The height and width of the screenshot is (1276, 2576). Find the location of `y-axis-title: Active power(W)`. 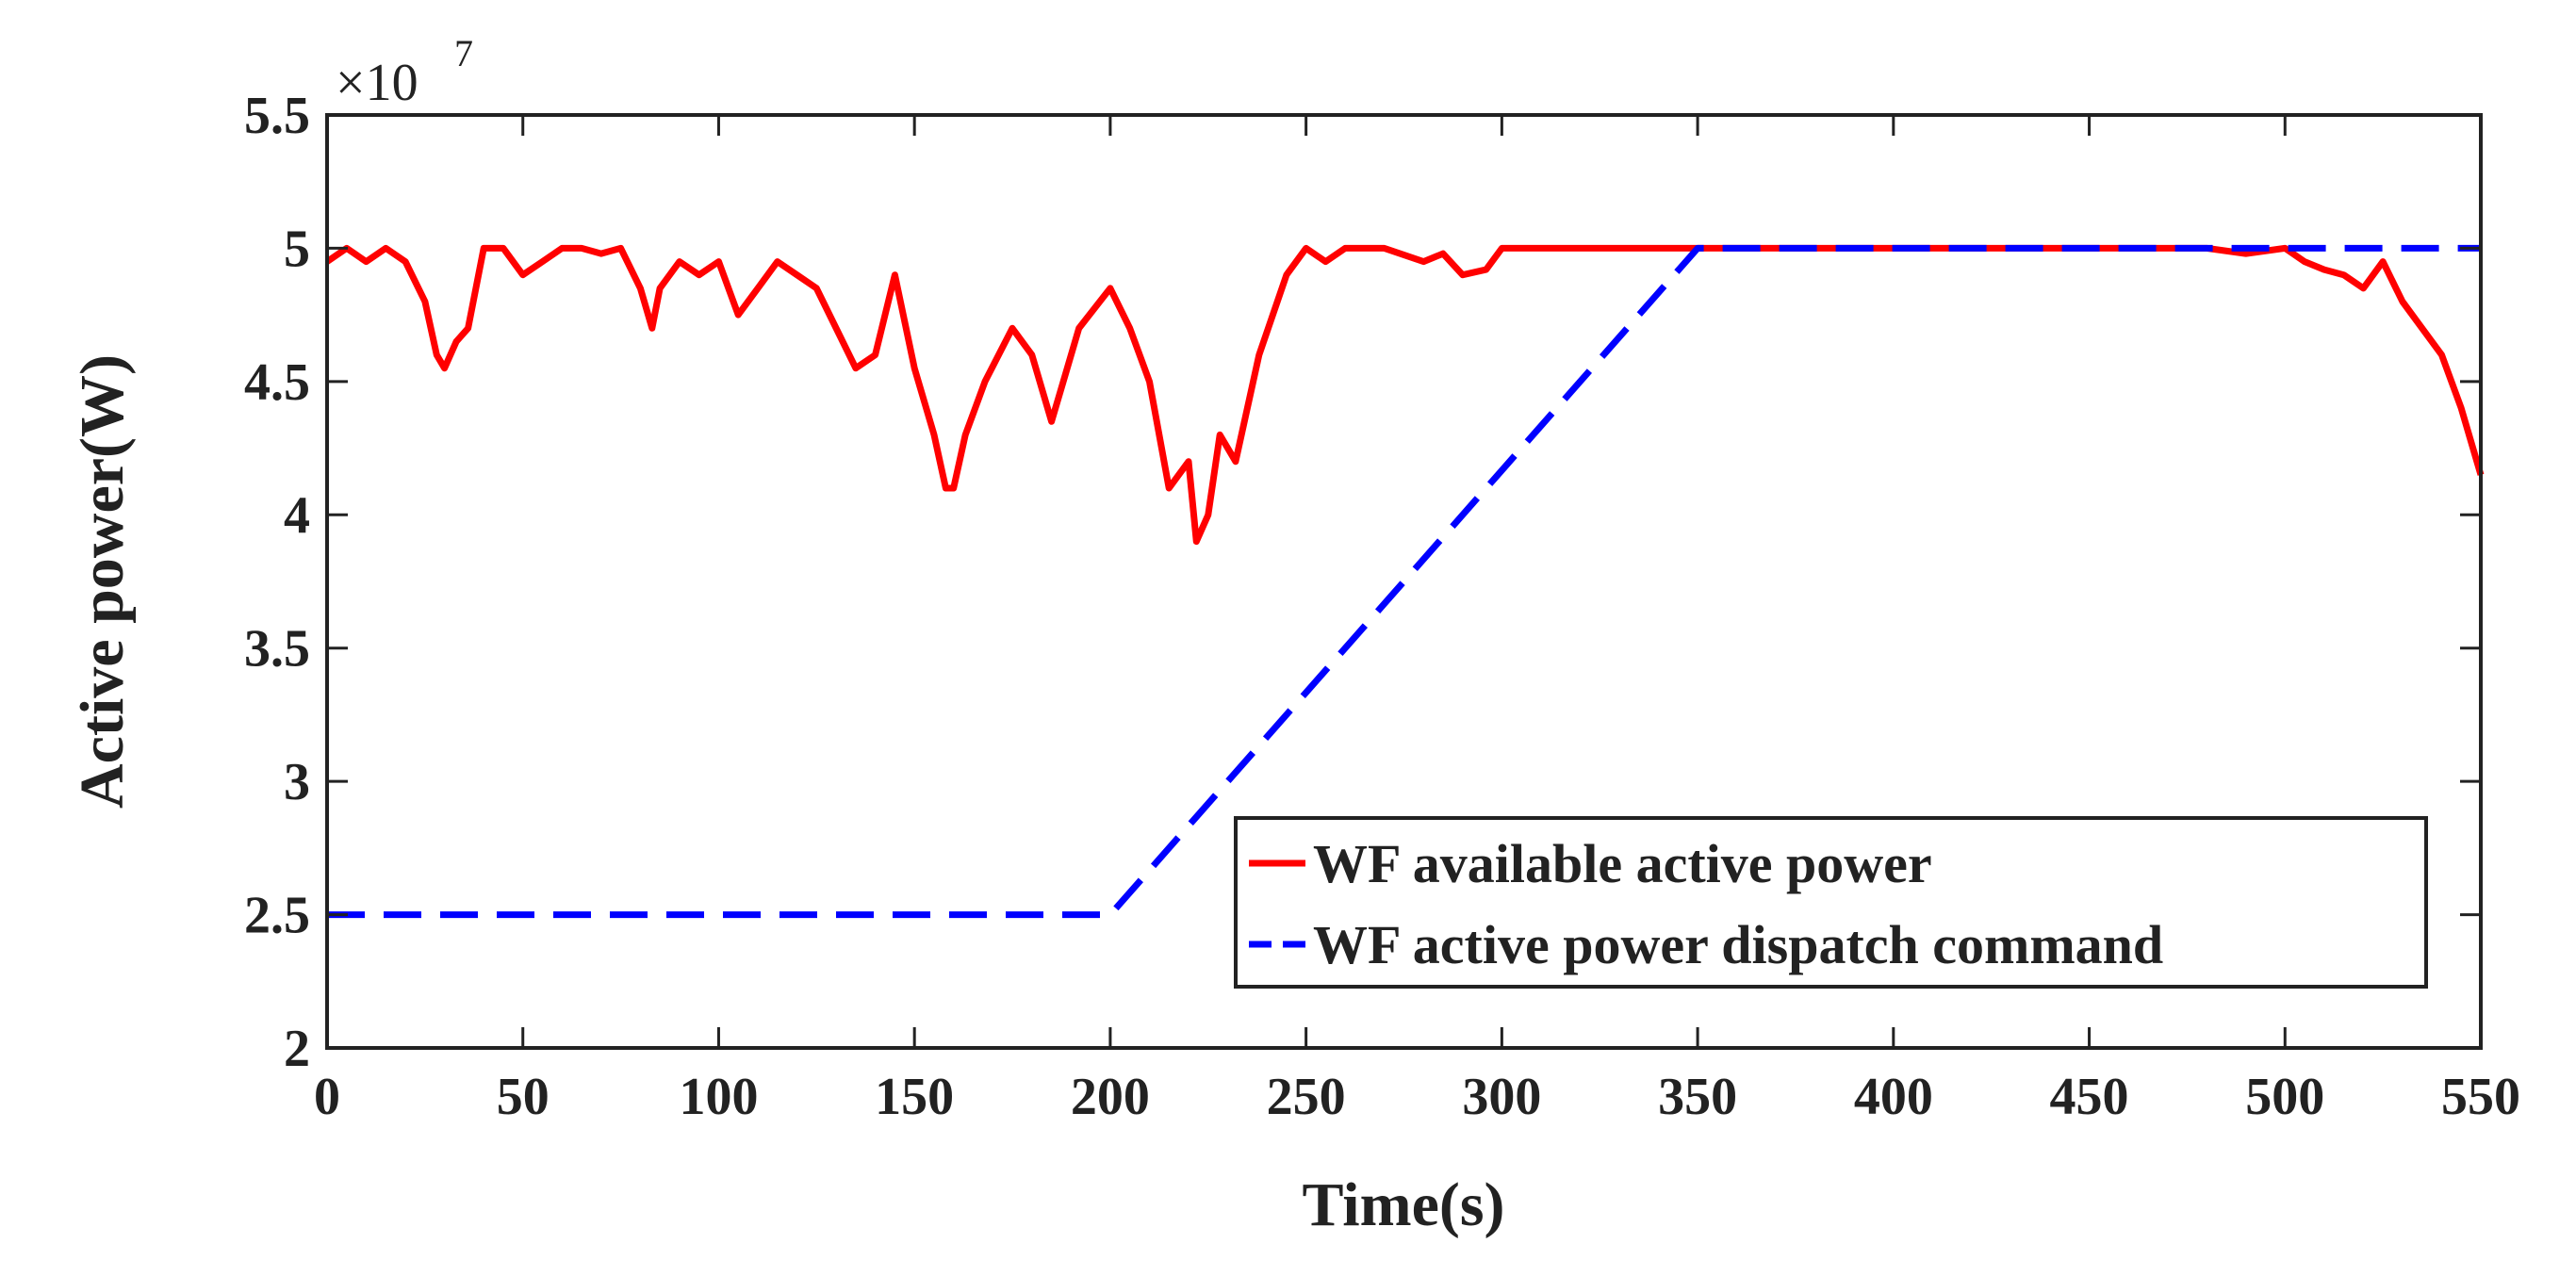

y-axis-title: Active power(W) is located at coordinates (102, 581).